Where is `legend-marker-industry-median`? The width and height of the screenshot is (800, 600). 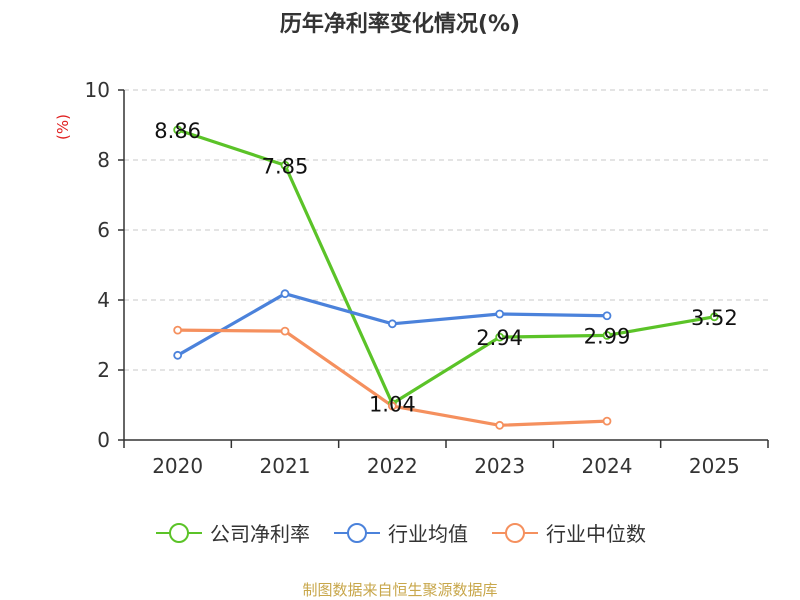
legend-marker-industry-median is located at coordinates (515, 532).